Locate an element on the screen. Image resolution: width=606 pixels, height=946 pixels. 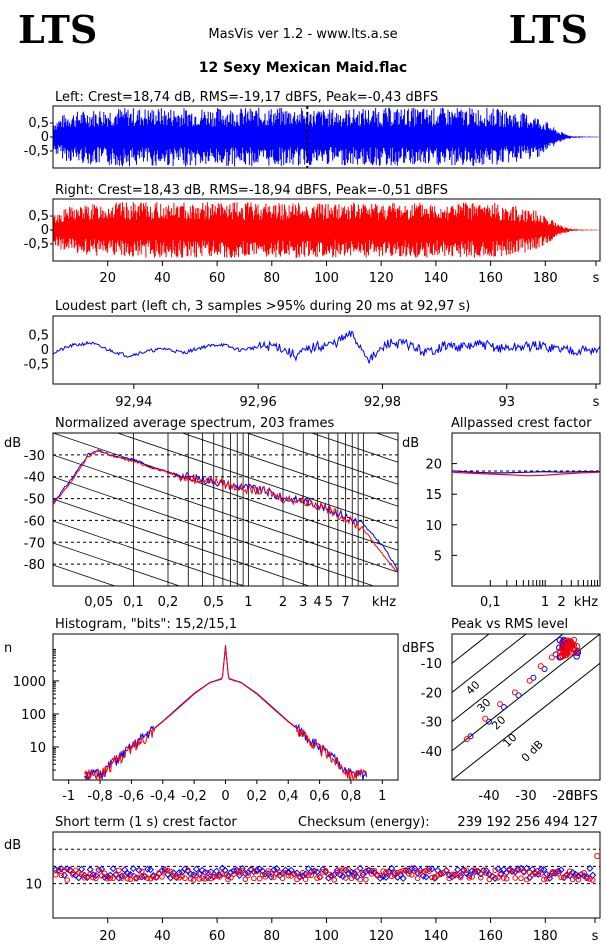
loudest-part-ytick: 0 is located at coordinates (45, 350).